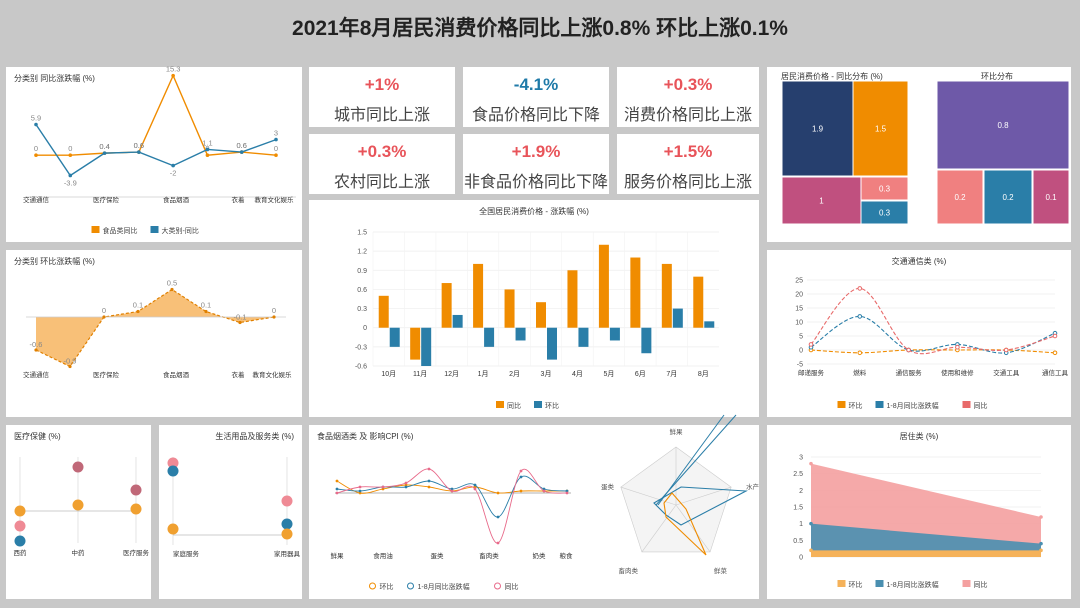 This screenshot has height=608, width=1080. What do you see at coordinates (186, 553) in the screenshot?
I see `x-tick-label: 家庭服务` at bounding box center [186, 553].